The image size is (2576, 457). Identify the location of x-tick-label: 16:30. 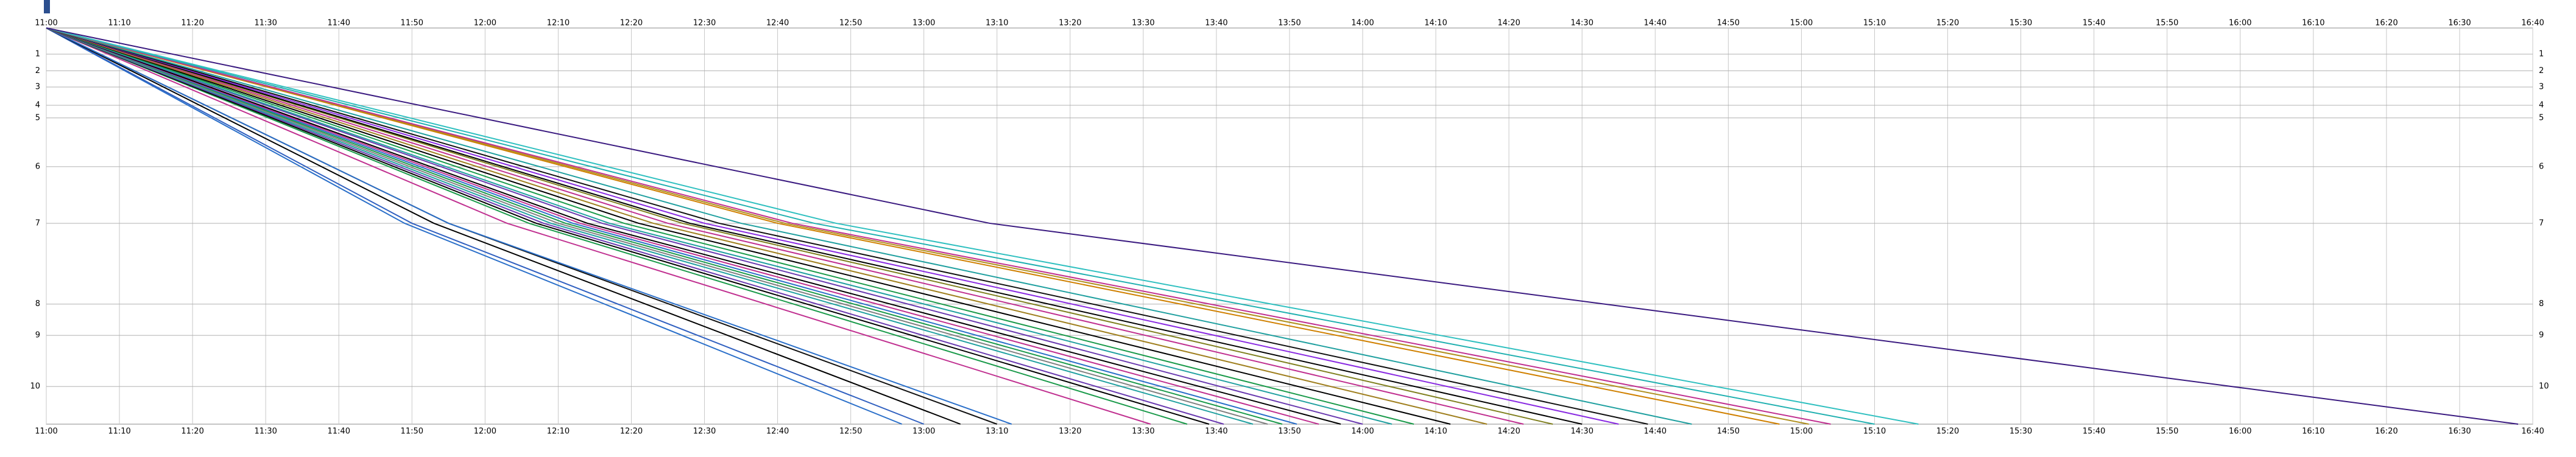
(2459, 431).